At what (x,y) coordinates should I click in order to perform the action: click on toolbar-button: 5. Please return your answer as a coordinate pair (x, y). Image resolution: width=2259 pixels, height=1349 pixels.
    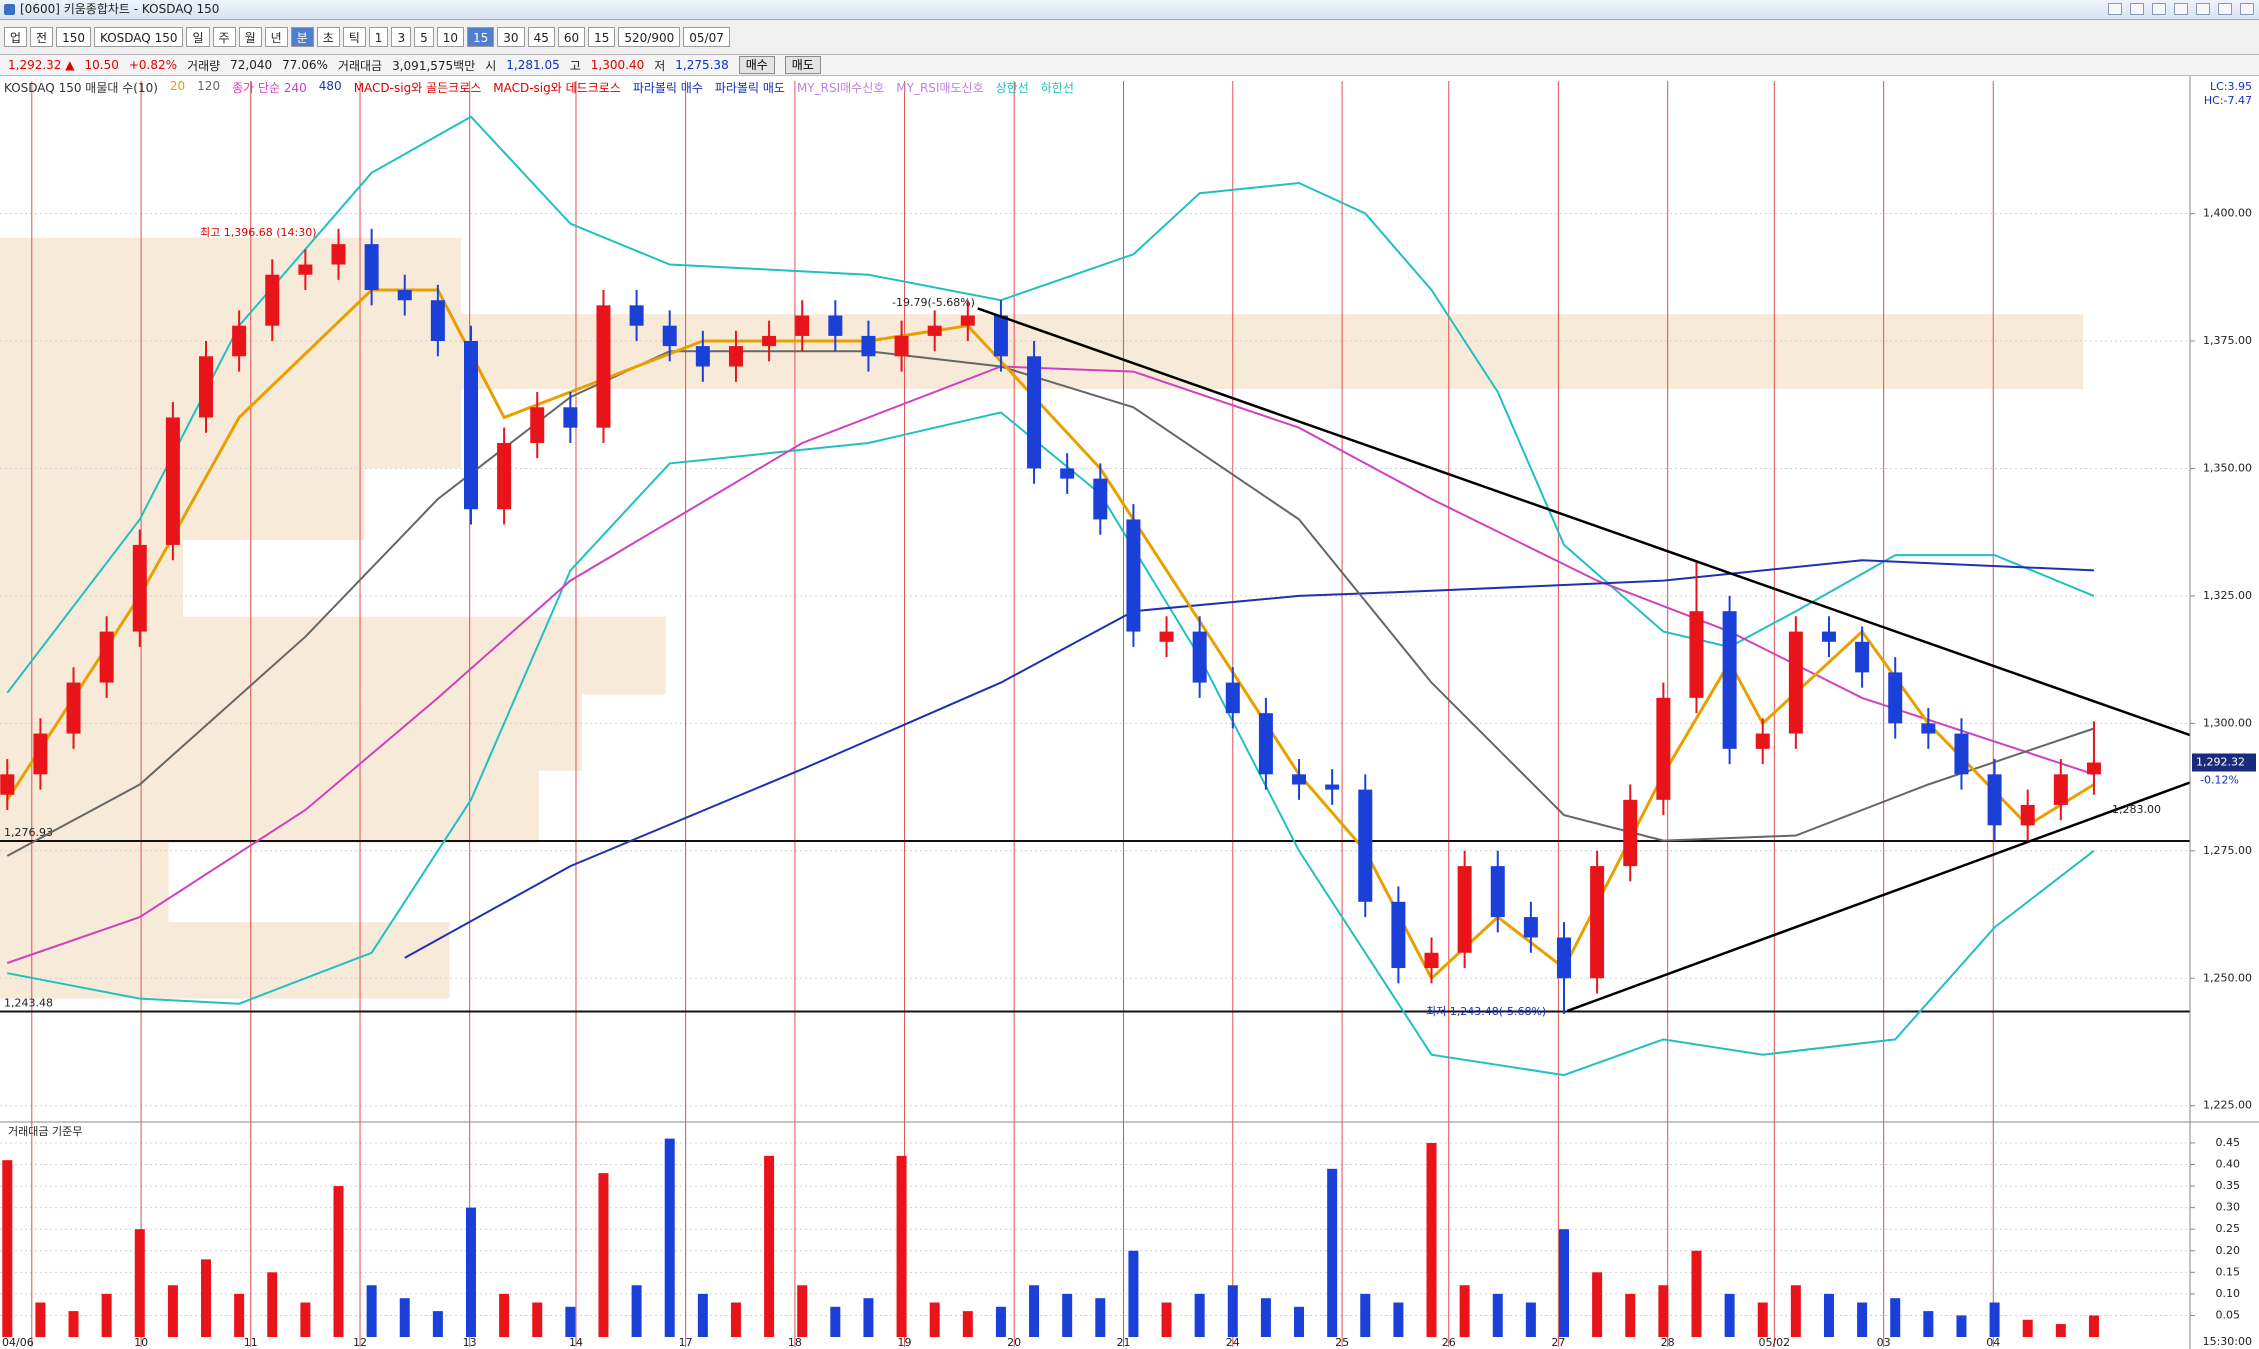
    Looking at the image, I should click on (424, 37).